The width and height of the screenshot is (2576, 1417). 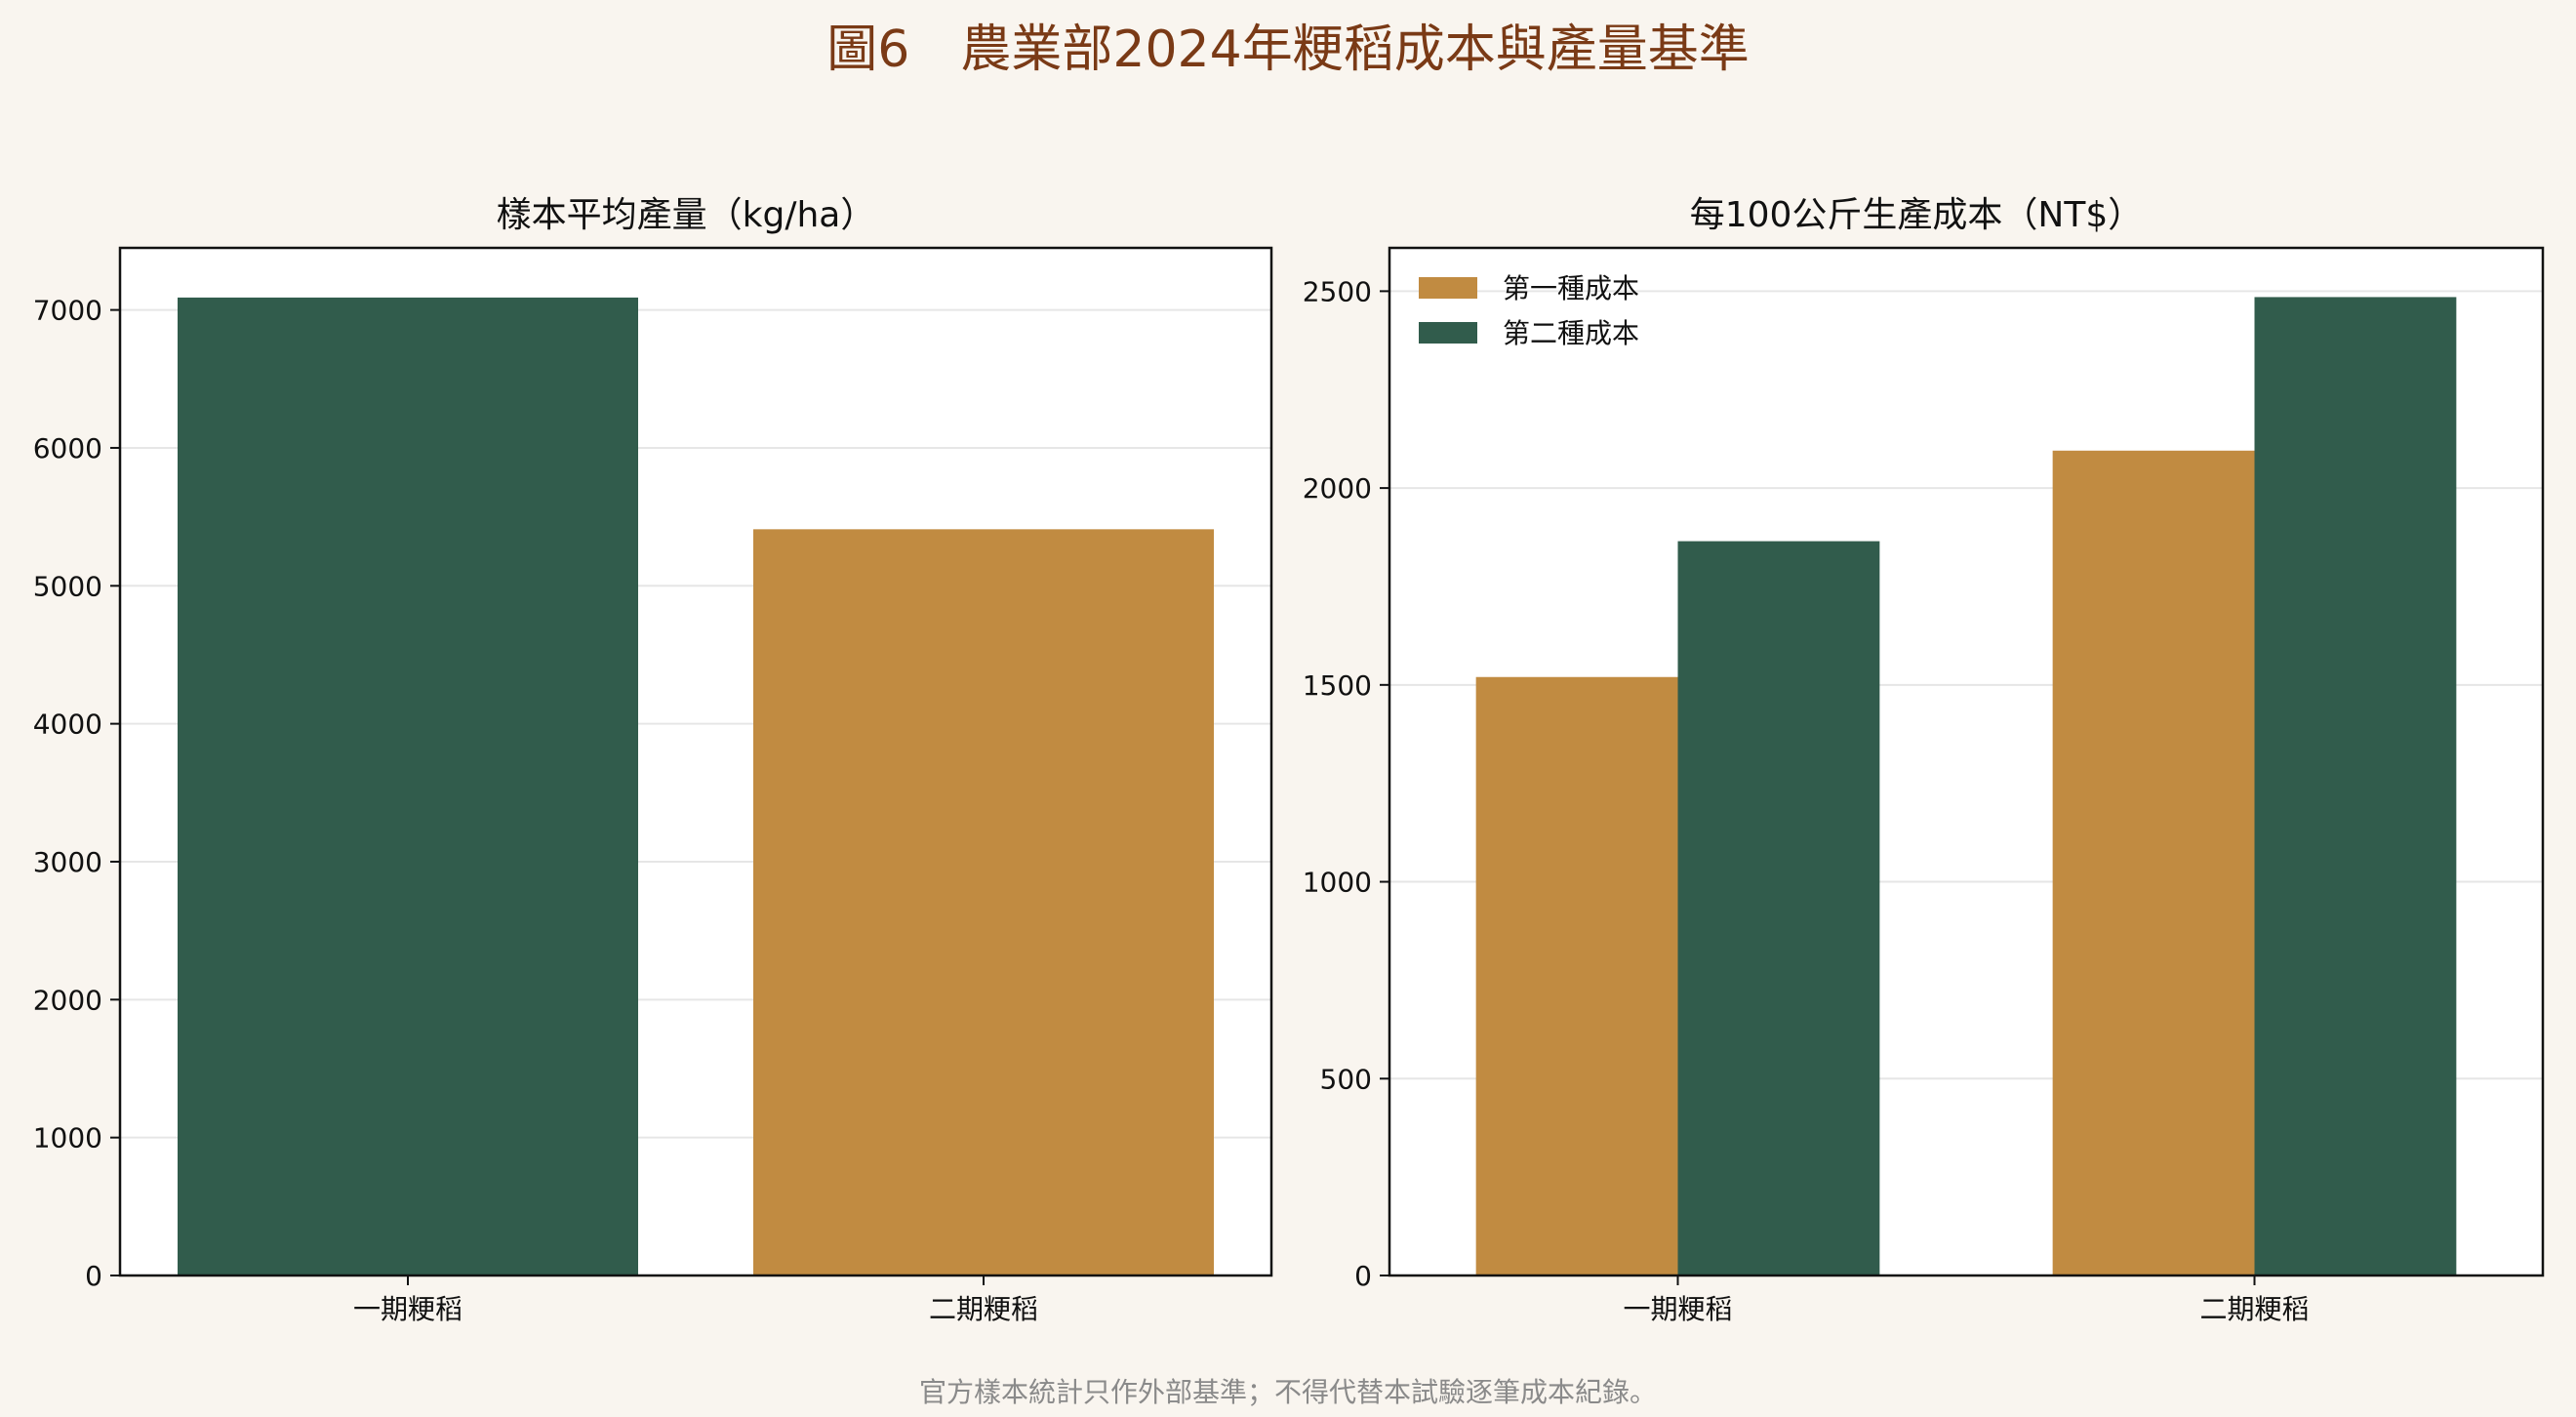 I want to click on yield-y-tick-label: 3000, so click(x=67, y=862).